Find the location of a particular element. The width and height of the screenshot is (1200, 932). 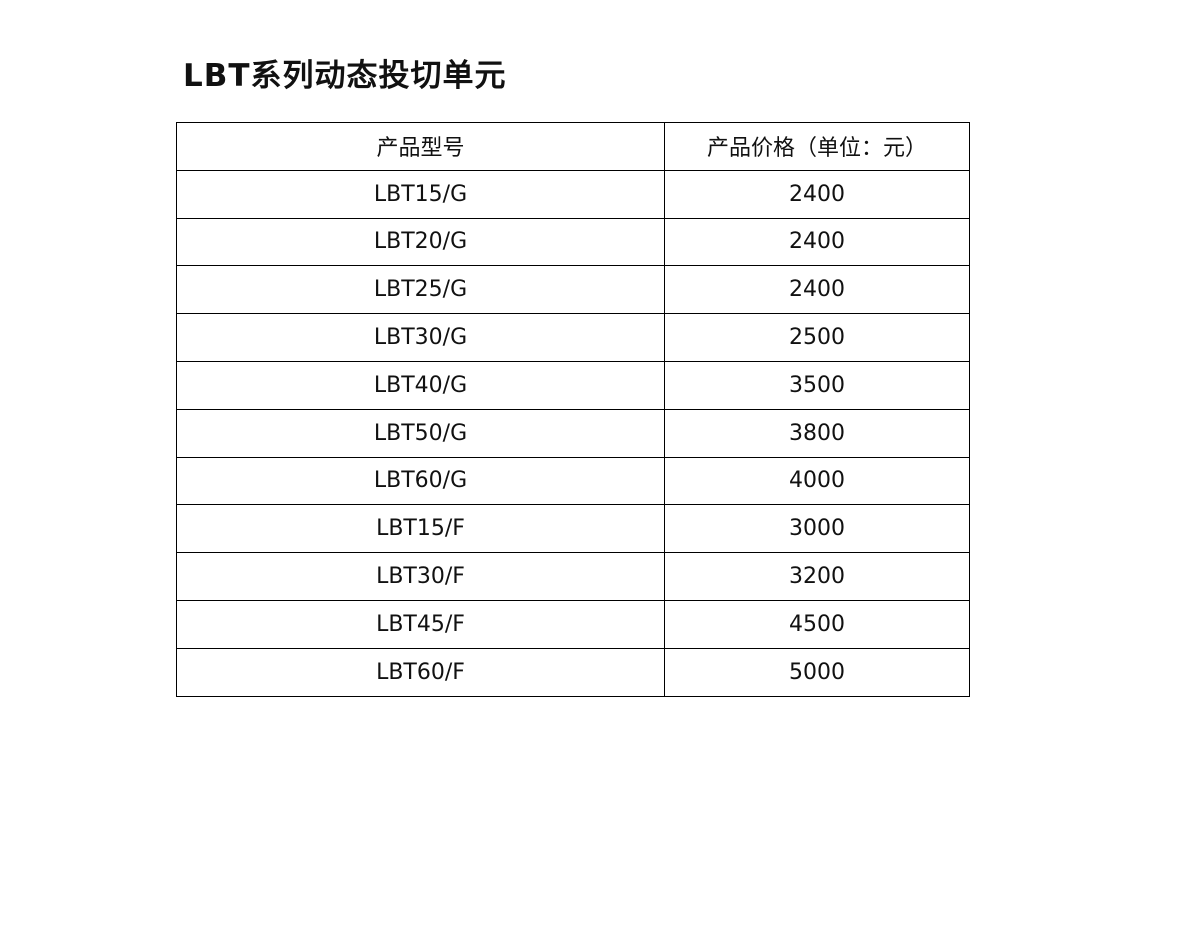

model-cell: LBT25/G is located at coordinates (420, 290).